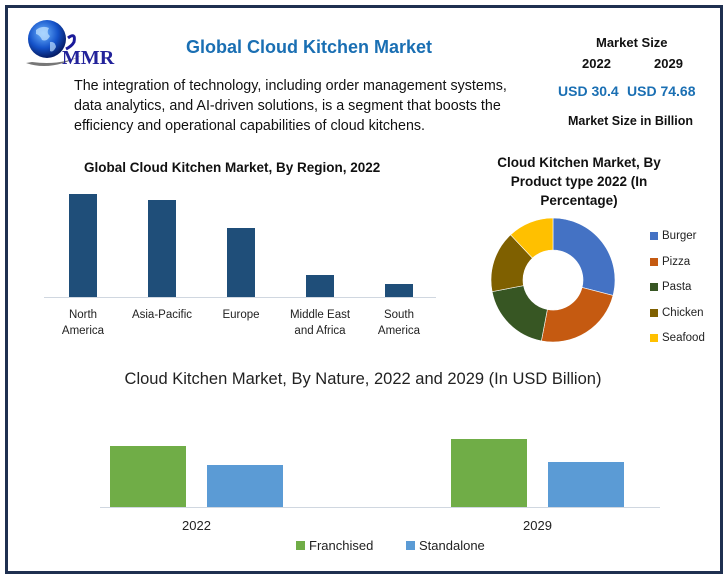  Describe the element at coordinates (399, 323) in the screenshot. I see `region-label: South America` at that location.